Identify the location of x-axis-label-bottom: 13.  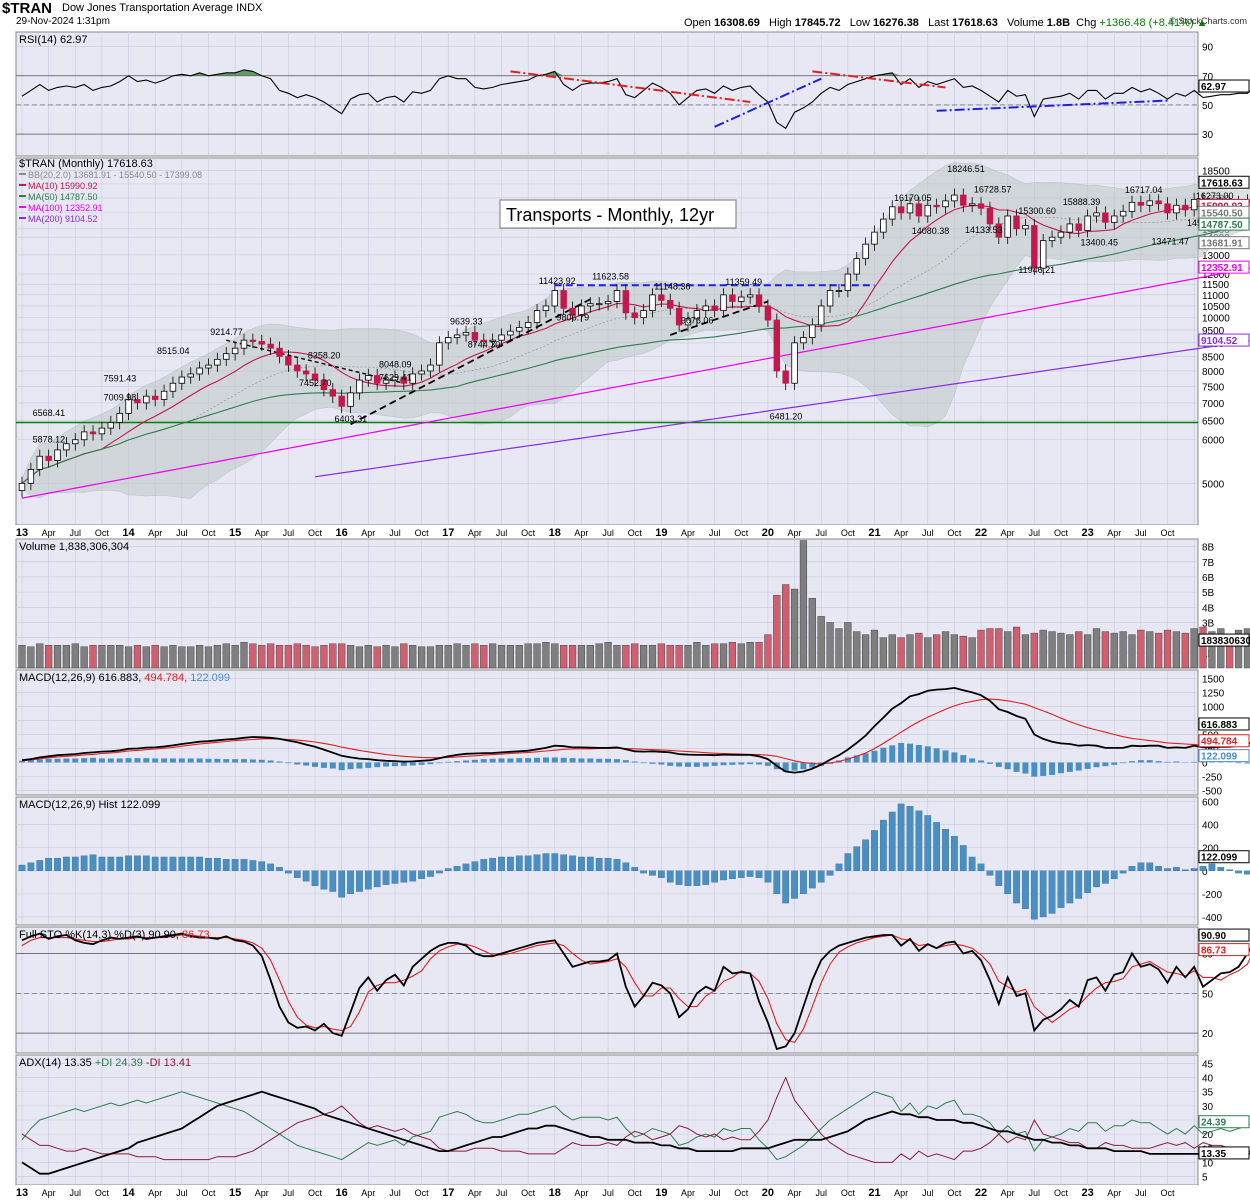
(22, 1193).